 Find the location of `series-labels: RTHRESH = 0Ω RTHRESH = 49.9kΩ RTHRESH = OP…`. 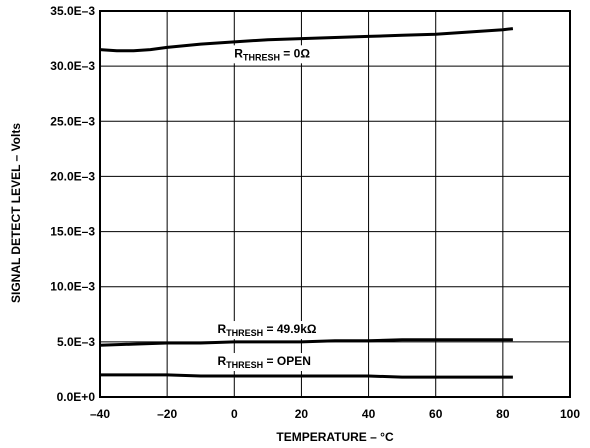

series-labels: RTHRESH = 0Ω RTHRESH = 49.9kΩ RTHRESH = OP… is located at coordinates (267, 208).